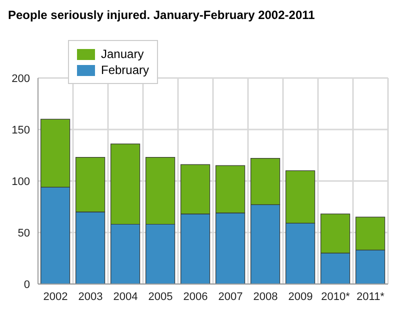 This screenshot has width=400, height=320. I want to click on x-tick-label: 2004, so click(125, 296).